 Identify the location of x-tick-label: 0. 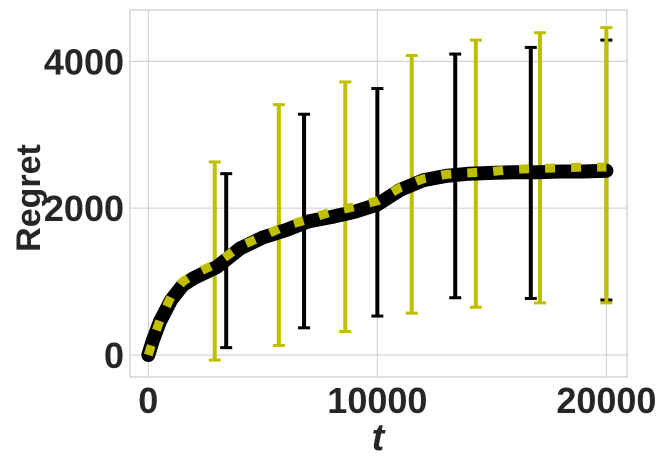
(148, 400).